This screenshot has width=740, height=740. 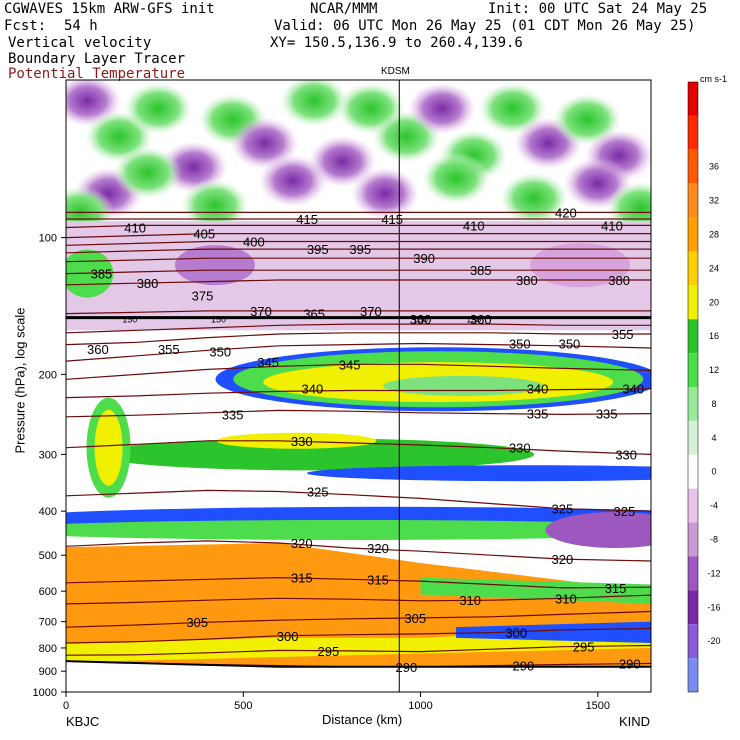 What do you see at coordinates (713, 641) in the screenshot?
I see `colorbar-label: -20` at bounding box center [713, 641].